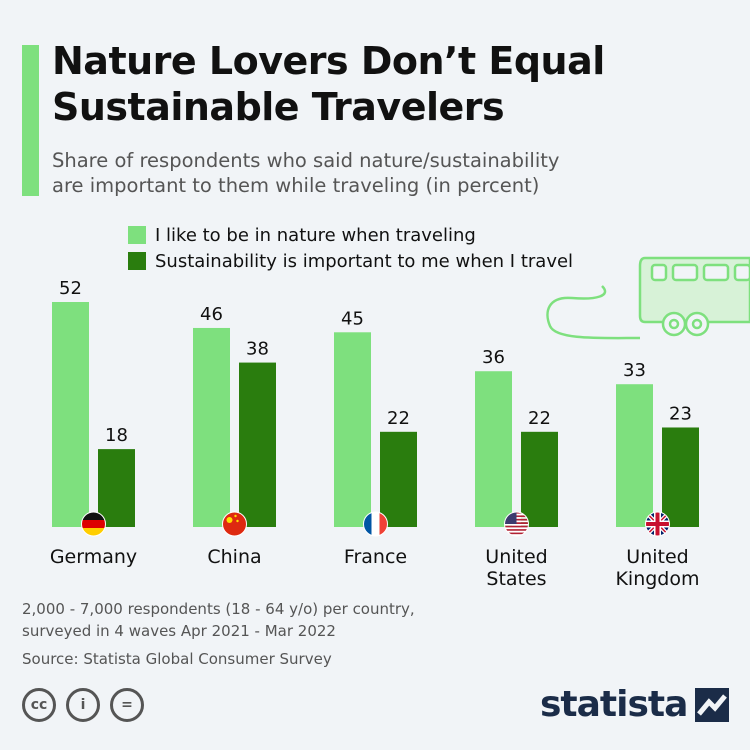  I want to click on category-label-4-1: Kingdom, so click(657, 579).